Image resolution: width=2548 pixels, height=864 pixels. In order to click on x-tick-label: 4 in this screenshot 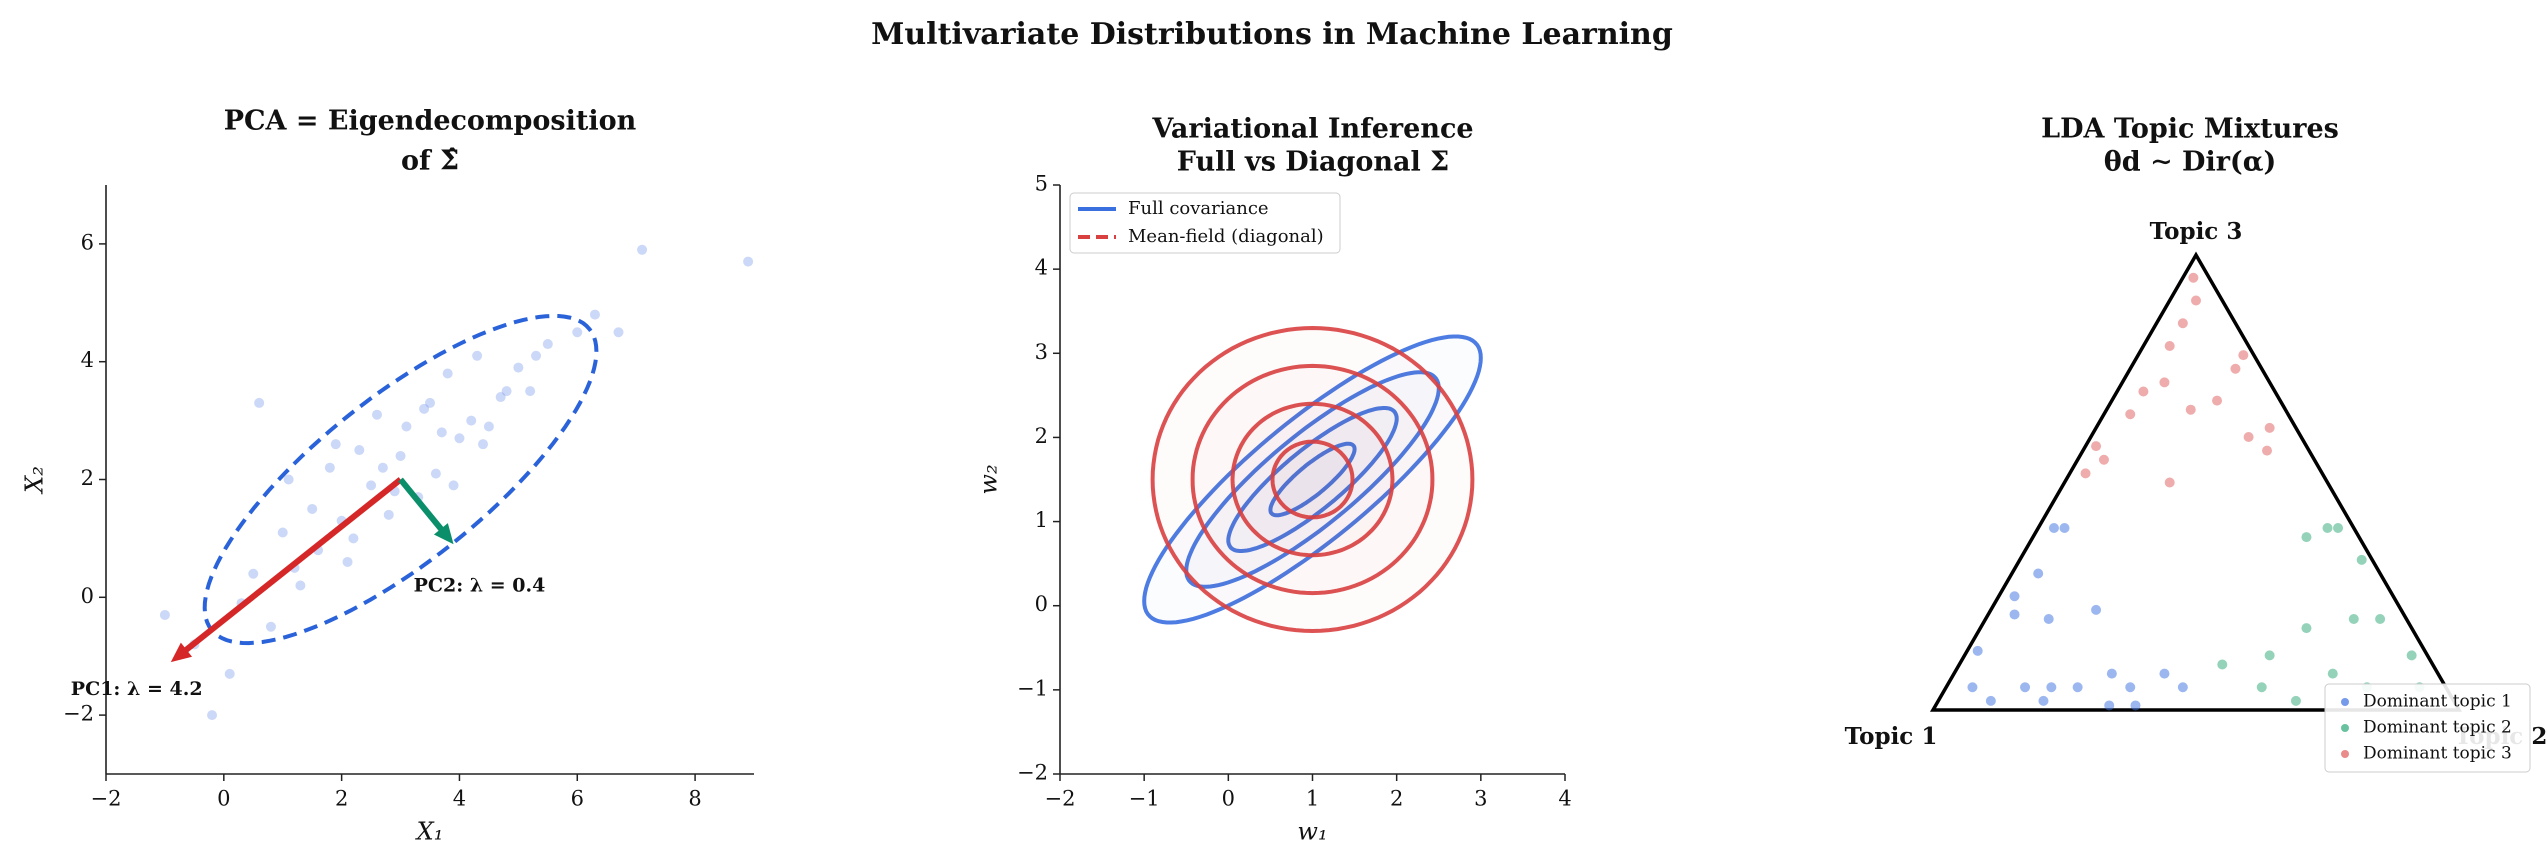, I will do `click(1564, 799)`.